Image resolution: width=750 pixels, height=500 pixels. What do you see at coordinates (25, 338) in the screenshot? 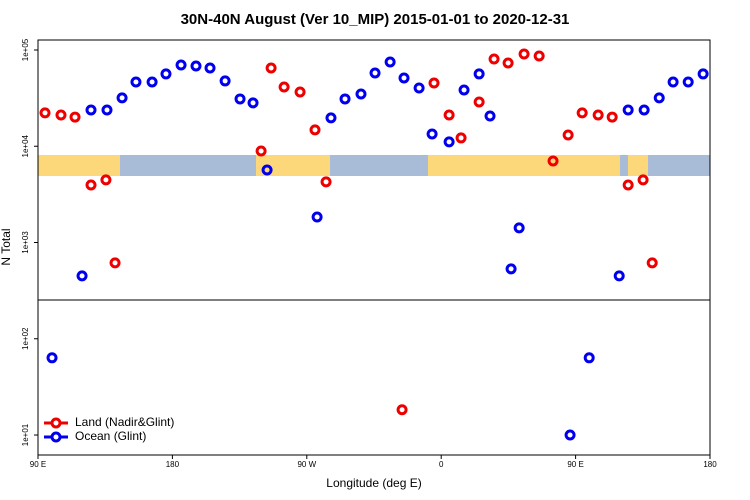
I see `y-tick-label: 1e+02` at bounding box center [25, 338].